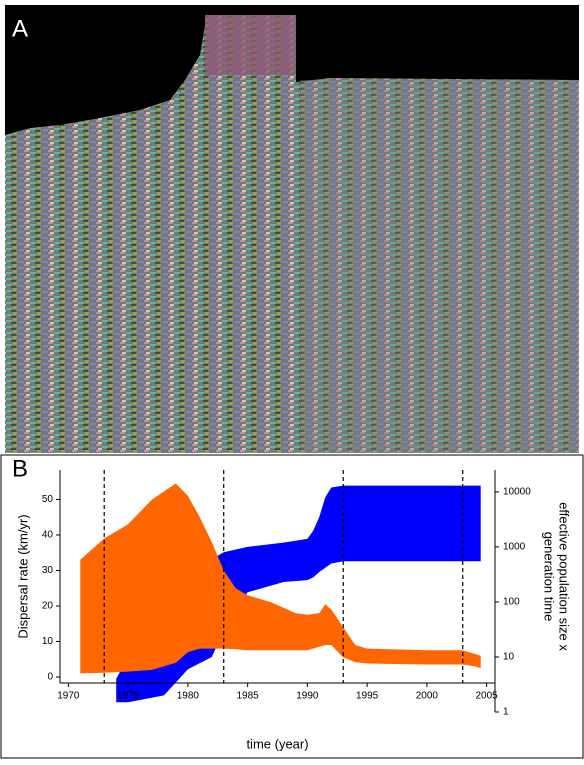  I want to click on y2-tick-label: 10000, so click(517, 492).